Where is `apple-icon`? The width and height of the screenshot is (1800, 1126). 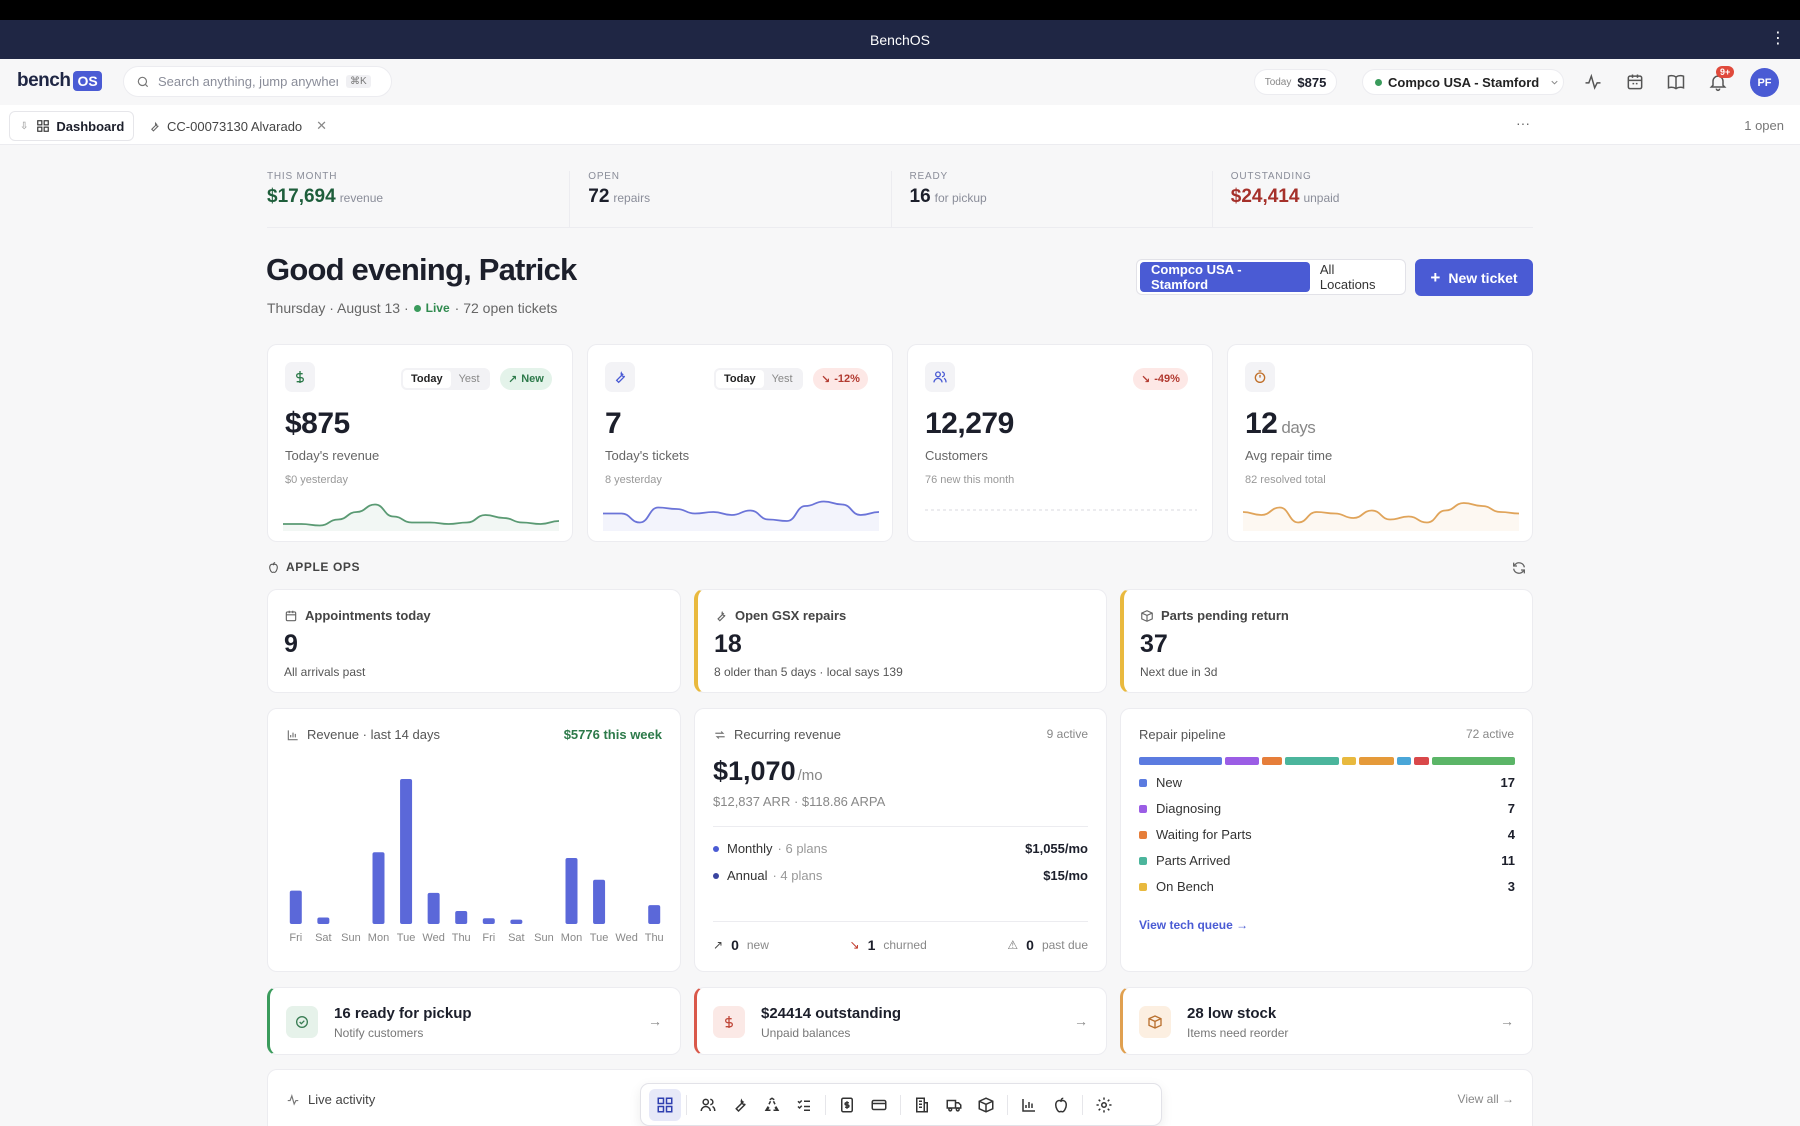 apple-icon is located at coordinates (1061, 1105).